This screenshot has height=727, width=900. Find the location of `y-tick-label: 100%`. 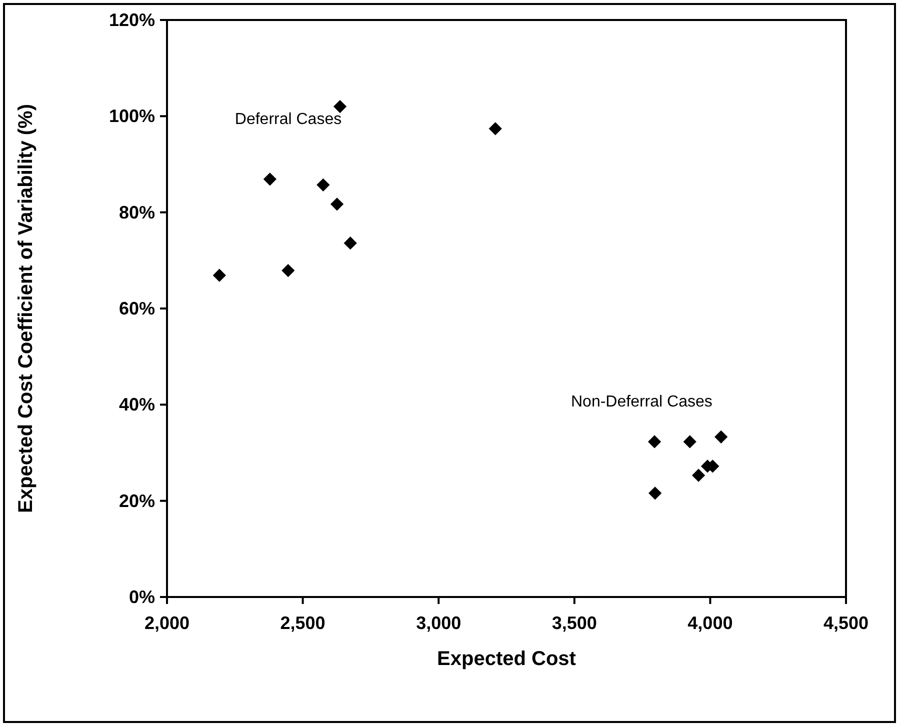

y-tick-label: 100% is located at coordinates (131, 116).